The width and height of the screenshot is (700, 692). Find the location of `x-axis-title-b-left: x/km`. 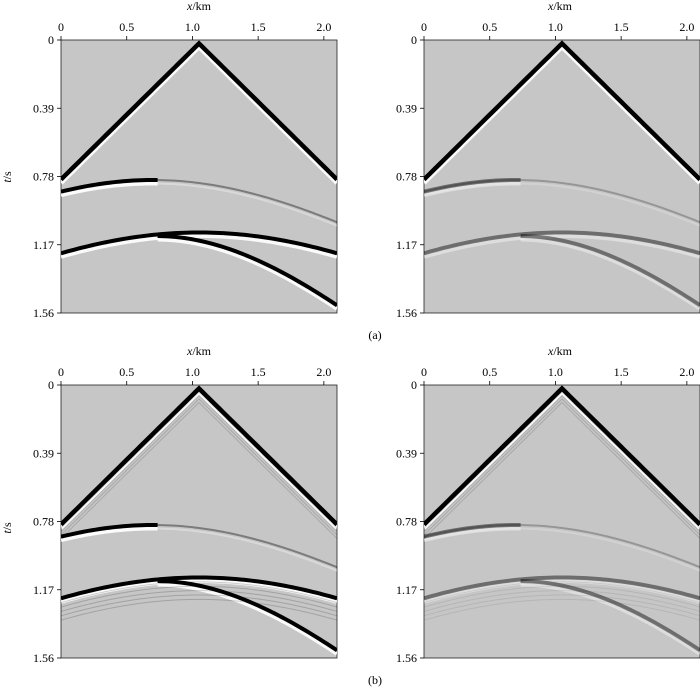

x-axis-title-b-left: x/km is located at coordinates (199, 351).